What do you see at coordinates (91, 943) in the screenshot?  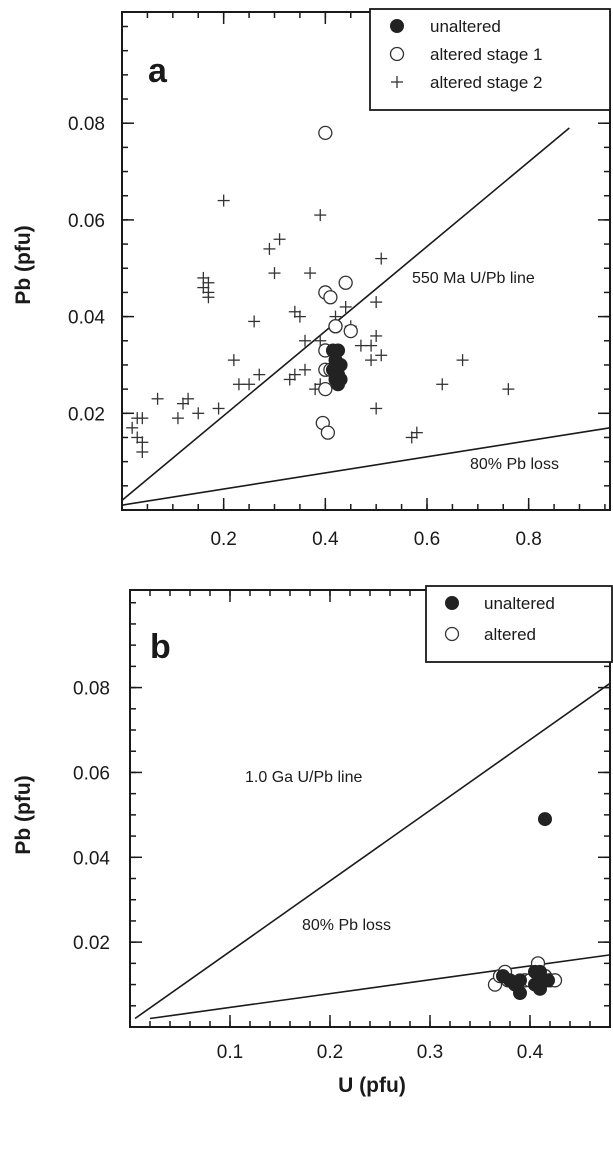 I see `y-tick-label: 0.02` at bounding box center [91, 943].